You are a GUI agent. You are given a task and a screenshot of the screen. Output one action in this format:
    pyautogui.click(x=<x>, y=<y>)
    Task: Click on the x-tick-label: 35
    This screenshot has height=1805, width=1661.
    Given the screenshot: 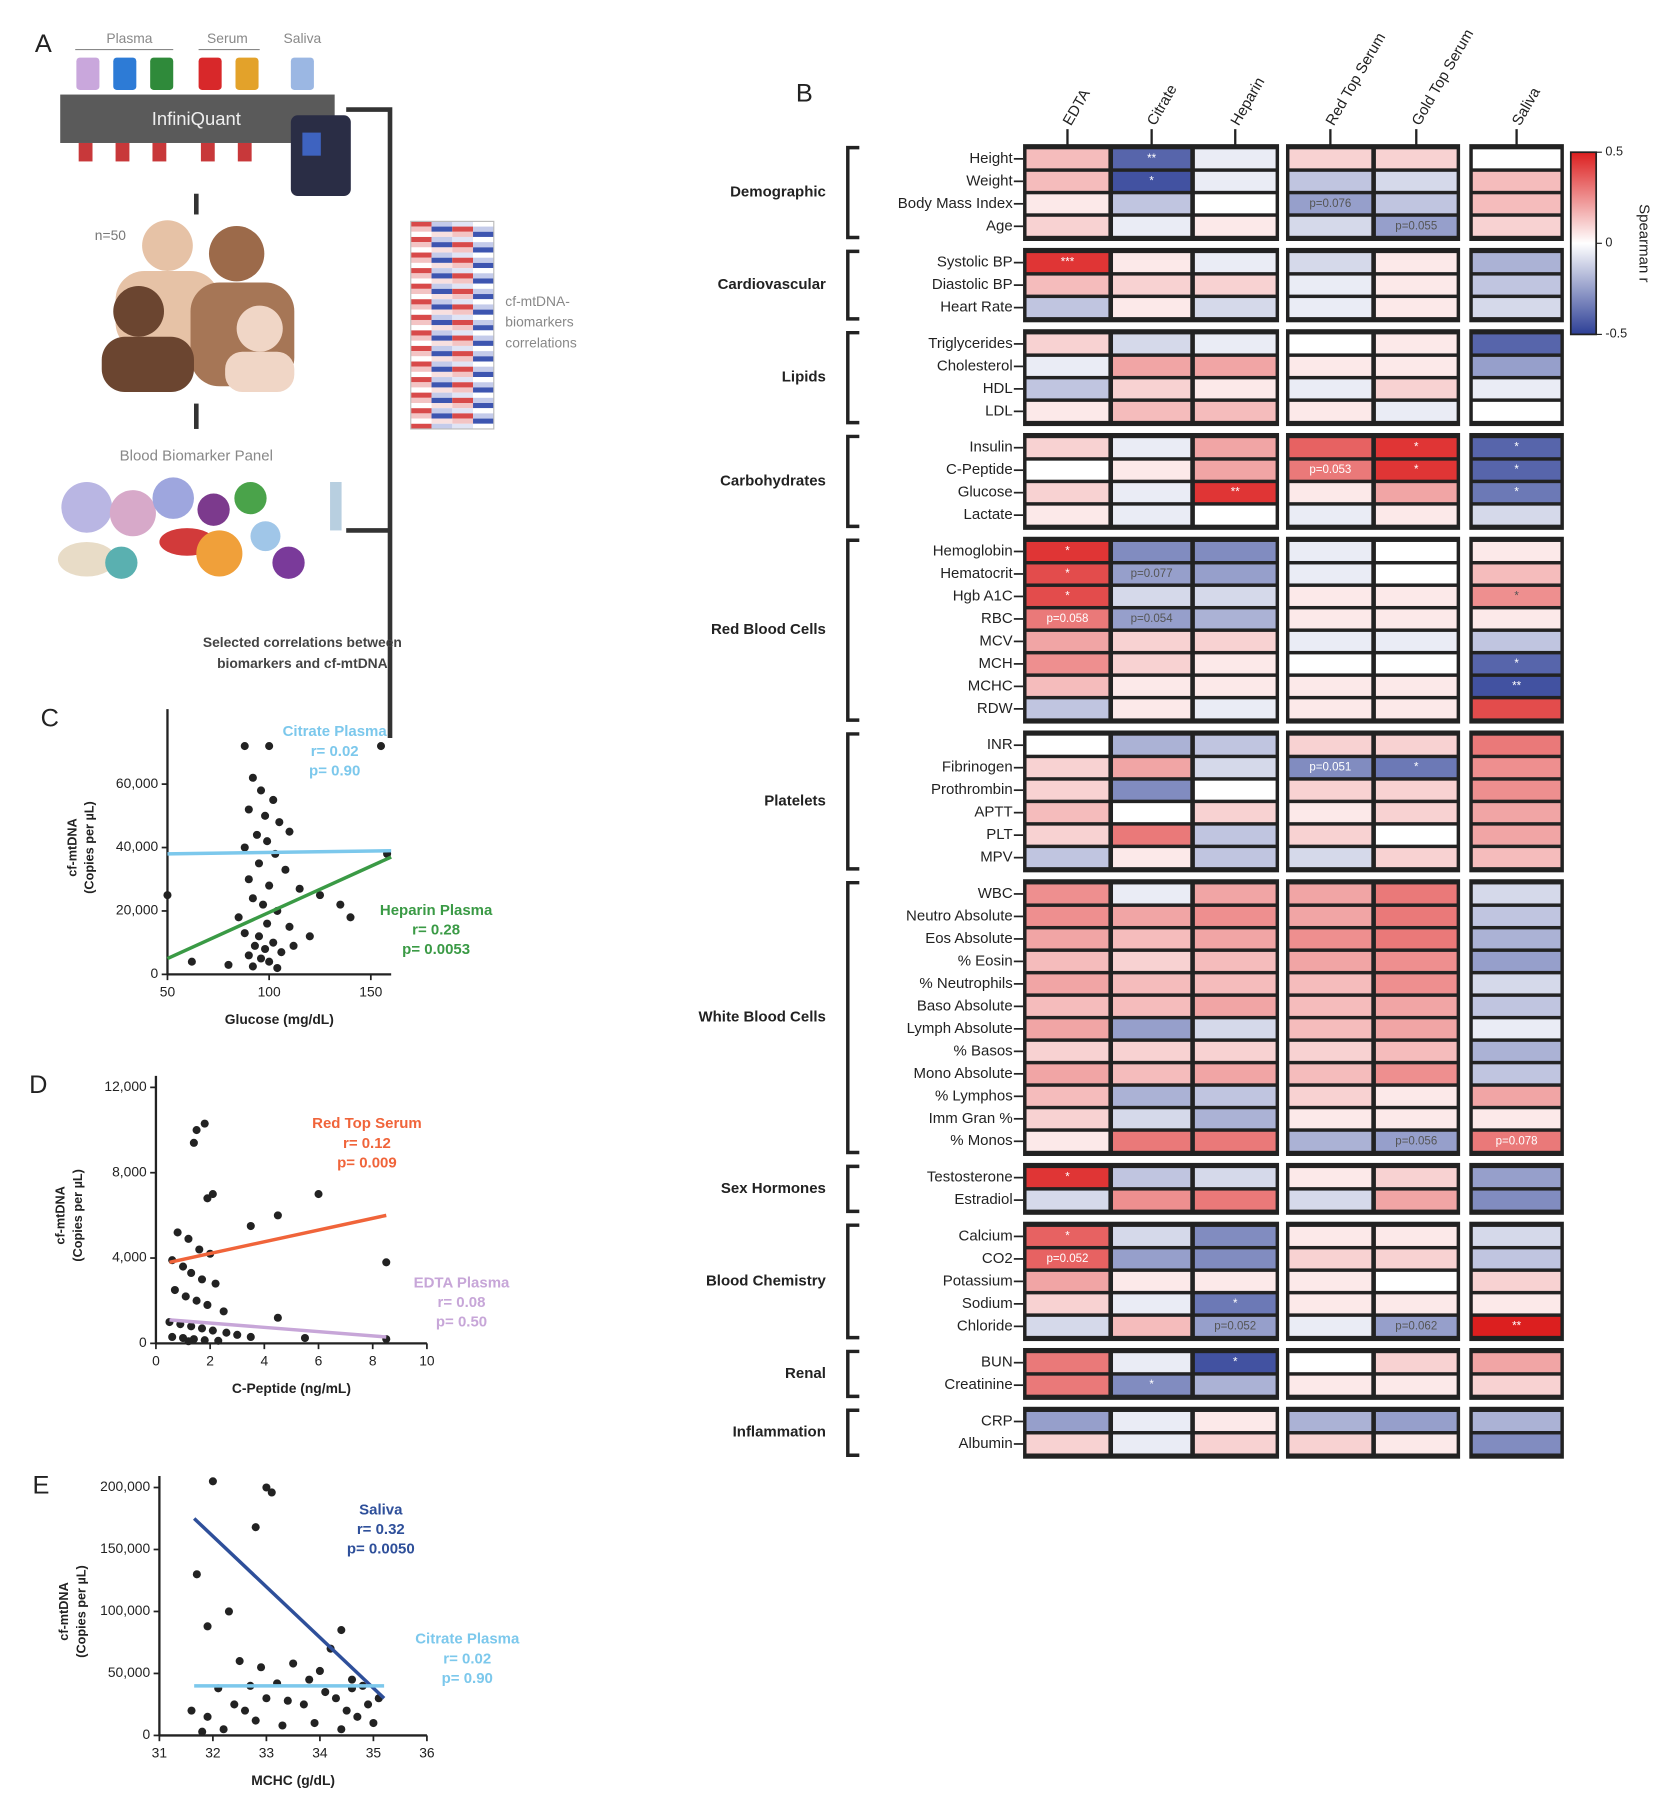 What is the action you would take?
    pyautogui.click(x=374, y=1753)
    